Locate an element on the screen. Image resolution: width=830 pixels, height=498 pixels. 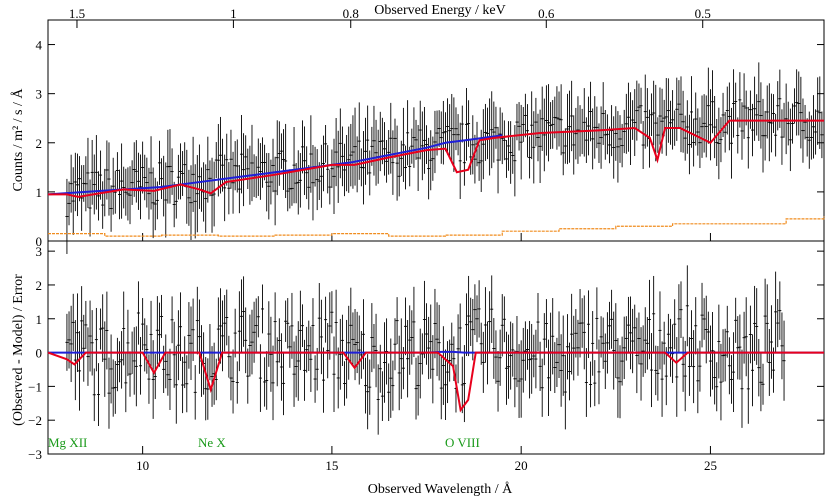
x-tick-label-top: 0.6 is located at coordinates (546, 13).